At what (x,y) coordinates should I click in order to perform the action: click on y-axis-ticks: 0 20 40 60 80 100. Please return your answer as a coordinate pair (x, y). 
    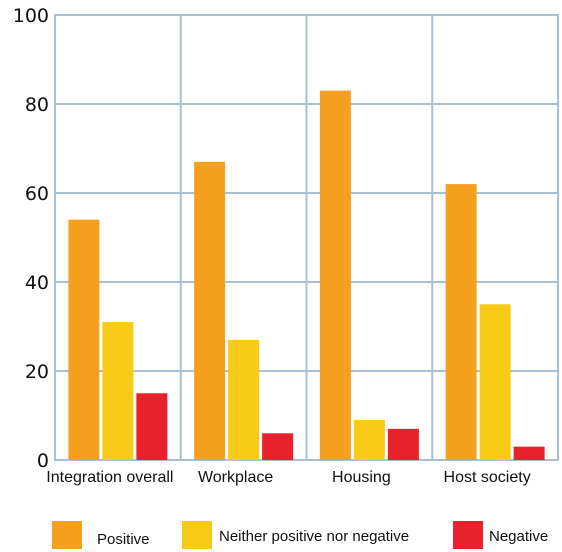
    Looking at the image, I should click on (31, 238).